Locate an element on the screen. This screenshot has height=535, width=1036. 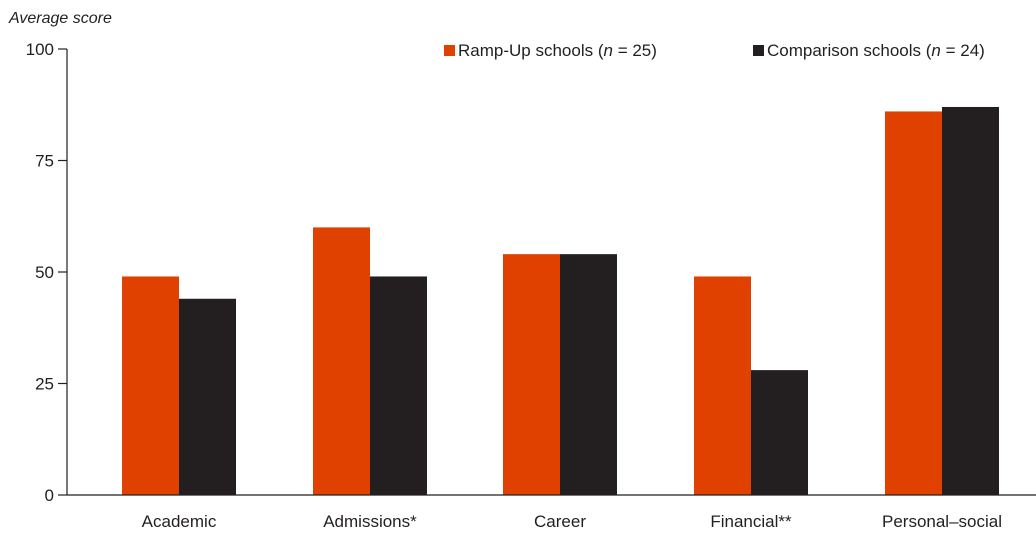
bar-series-1-admissions is located at coordinates (398, 385).